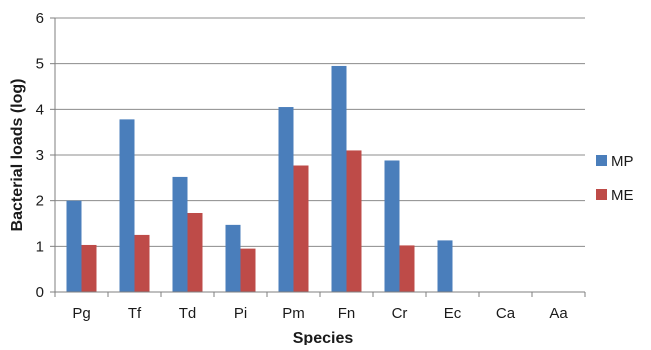 The height and width of the screenshot is (350, 651). I want to click on bar-mp-ec, so click(445, 266).